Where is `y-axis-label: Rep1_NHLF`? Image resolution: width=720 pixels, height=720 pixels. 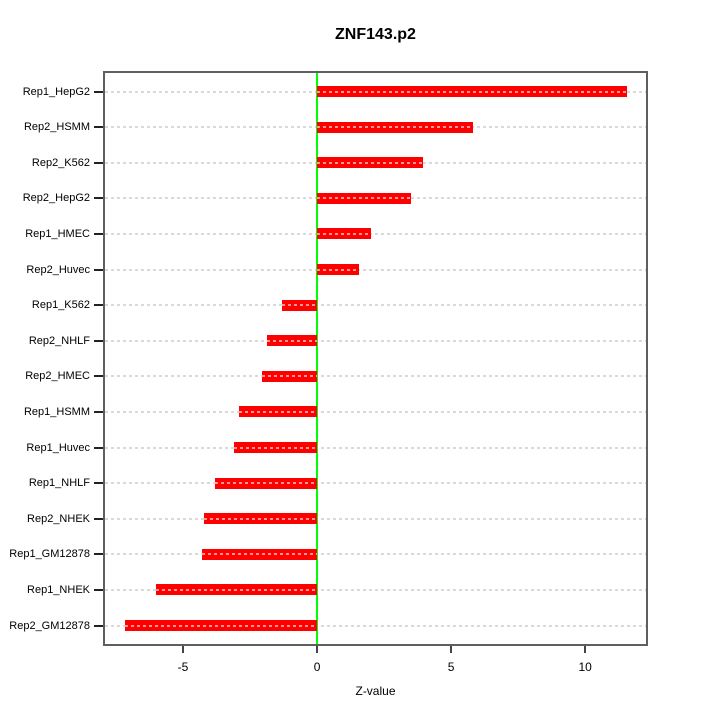 y-axis-label: Rep1_NHLF is located at coordinates (59, 483).